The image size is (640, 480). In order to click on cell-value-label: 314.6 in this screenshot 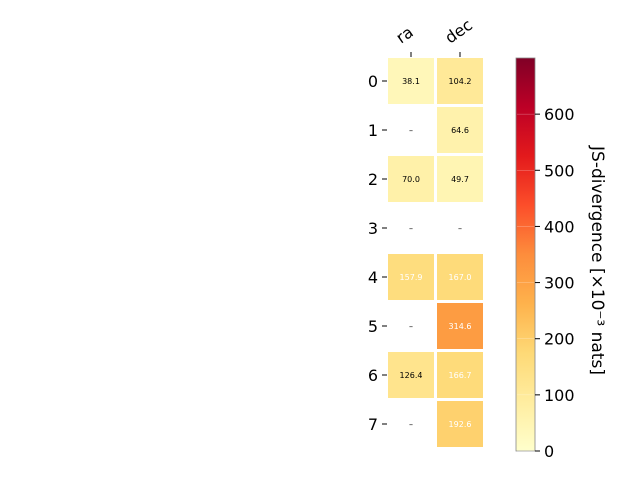, I will do `click(460, 326)`.